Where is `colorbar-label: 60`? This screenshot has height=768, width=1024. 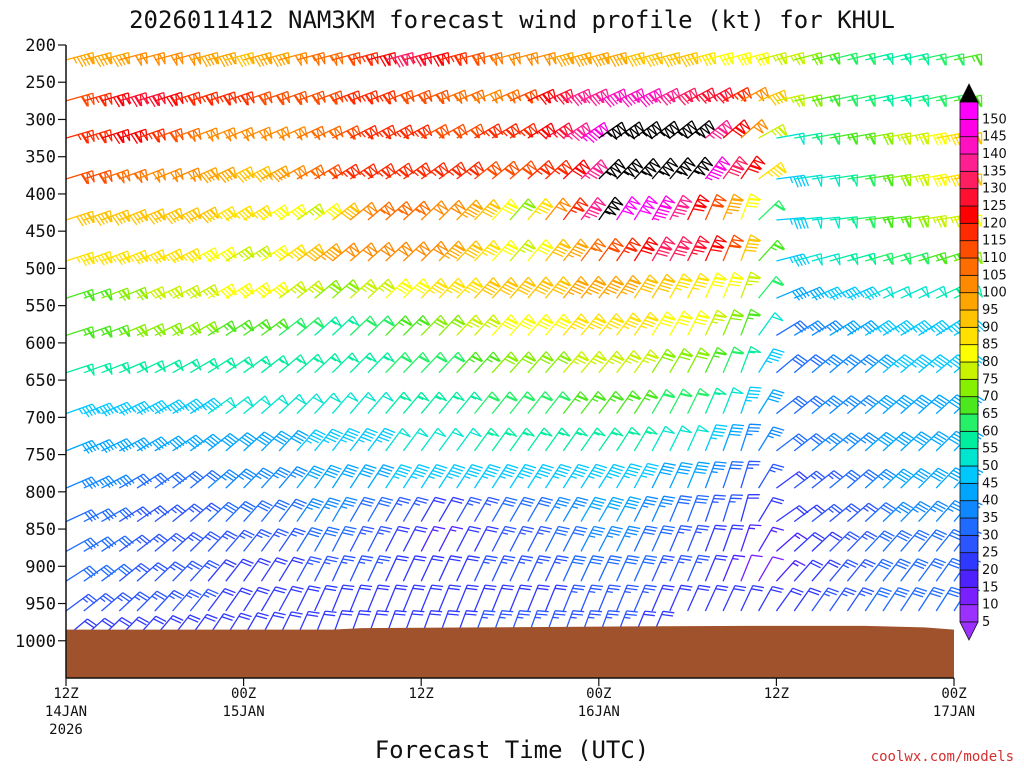 colorbar-label: 60 is located at coordinates (990, 431).